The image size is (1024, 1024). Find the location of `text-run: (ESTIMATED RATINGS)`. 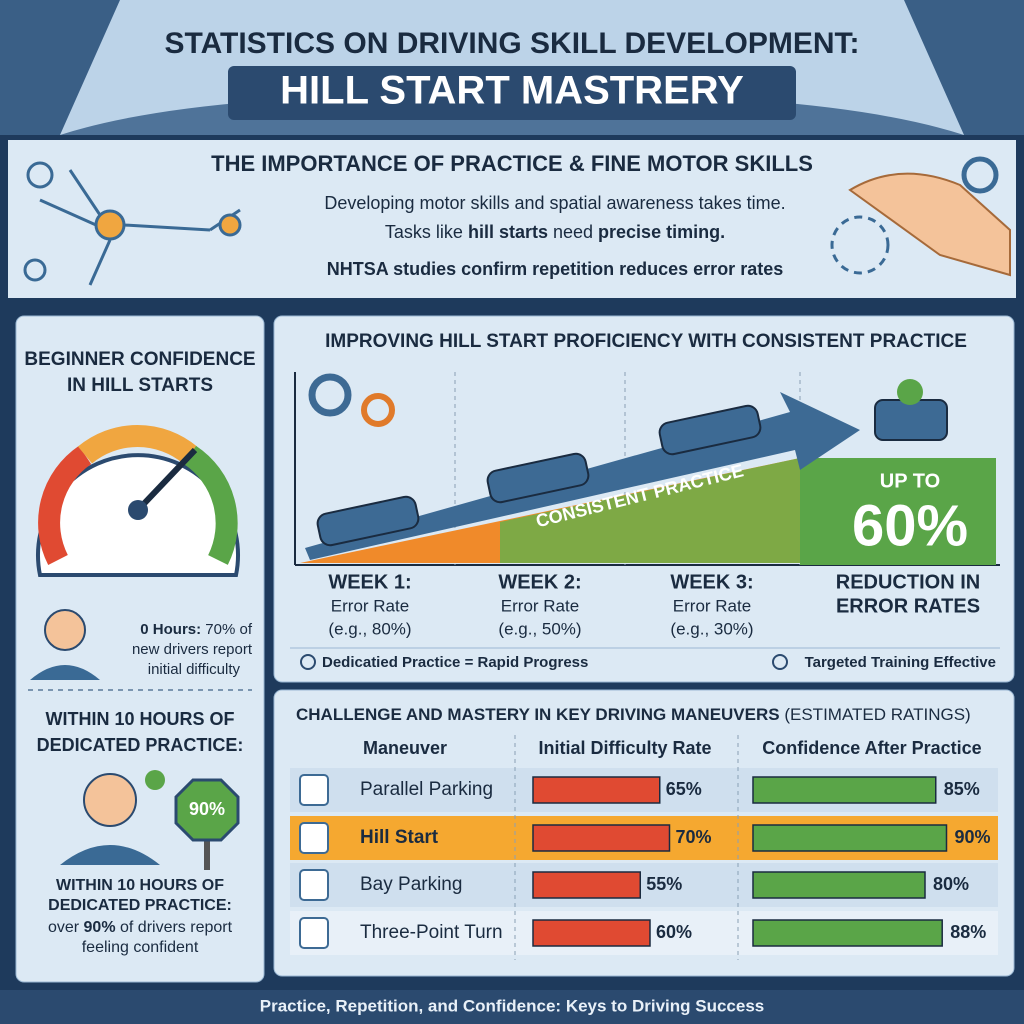

text-run: (ESTIMATED RATINGS) is located at coordinates (877, 714).